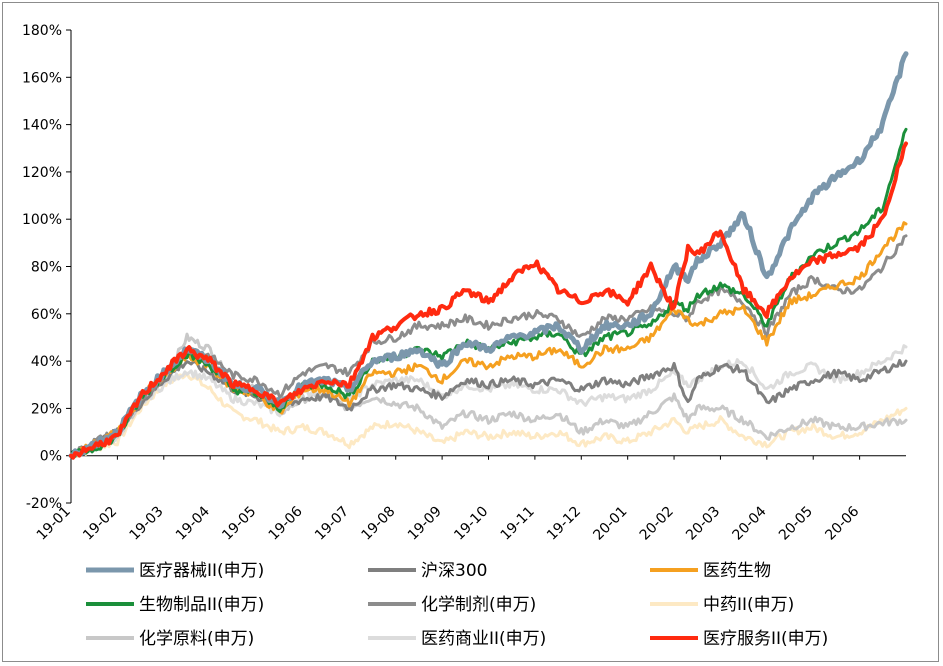 Image resolution: width=943 pixels, height=666 pixels. What do you see at coordinates (564, 524) in the screenshot?
I see `x-tick-label: 19-12` at bounding box center [564, 524].